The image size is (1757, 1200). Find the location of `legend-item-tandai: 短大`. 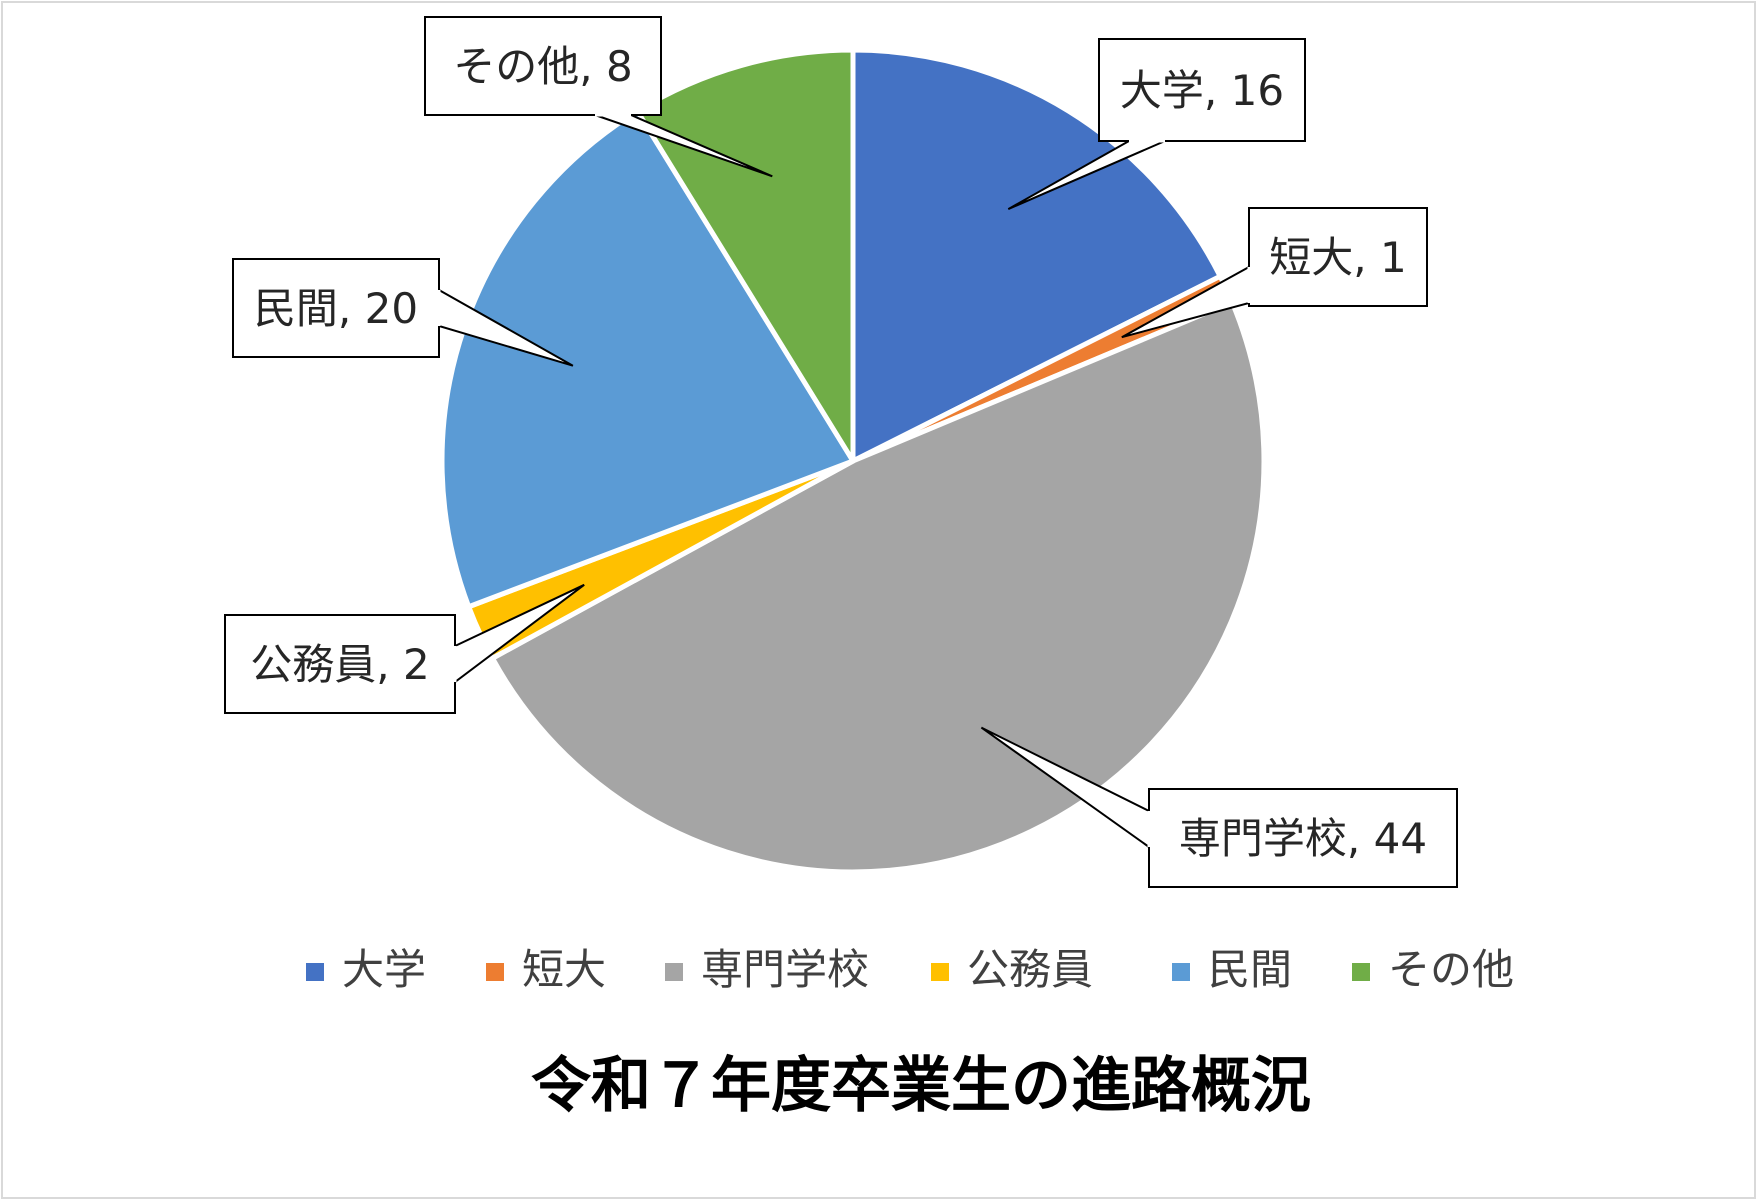

legend-item-tandai: 短大 is located at coordinates (546, 969).